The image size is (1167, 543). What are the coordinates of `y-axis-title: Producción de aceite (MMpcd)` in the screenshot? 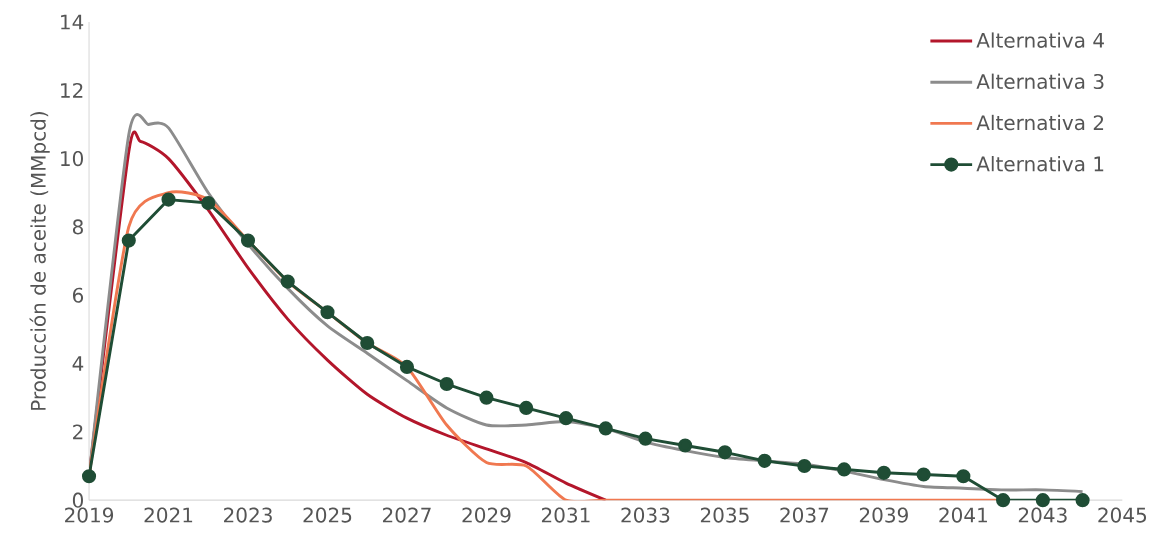 It's located at (39, 261).